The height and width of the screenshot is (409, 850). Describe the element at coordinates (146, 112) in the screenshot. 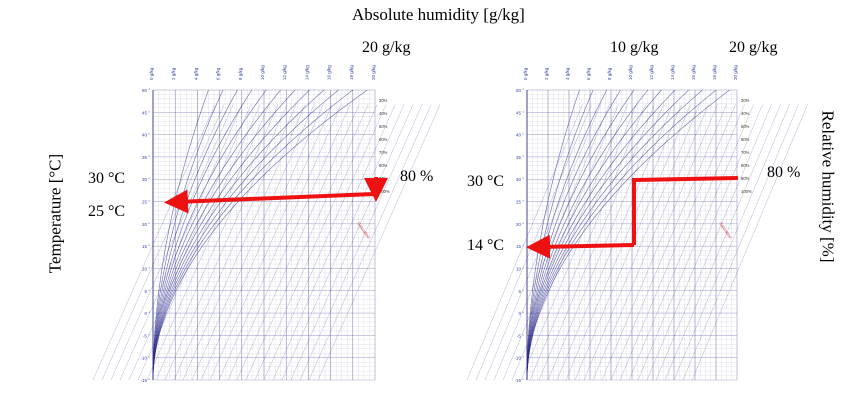

I see `temperature-tick: 45 °` at that location.